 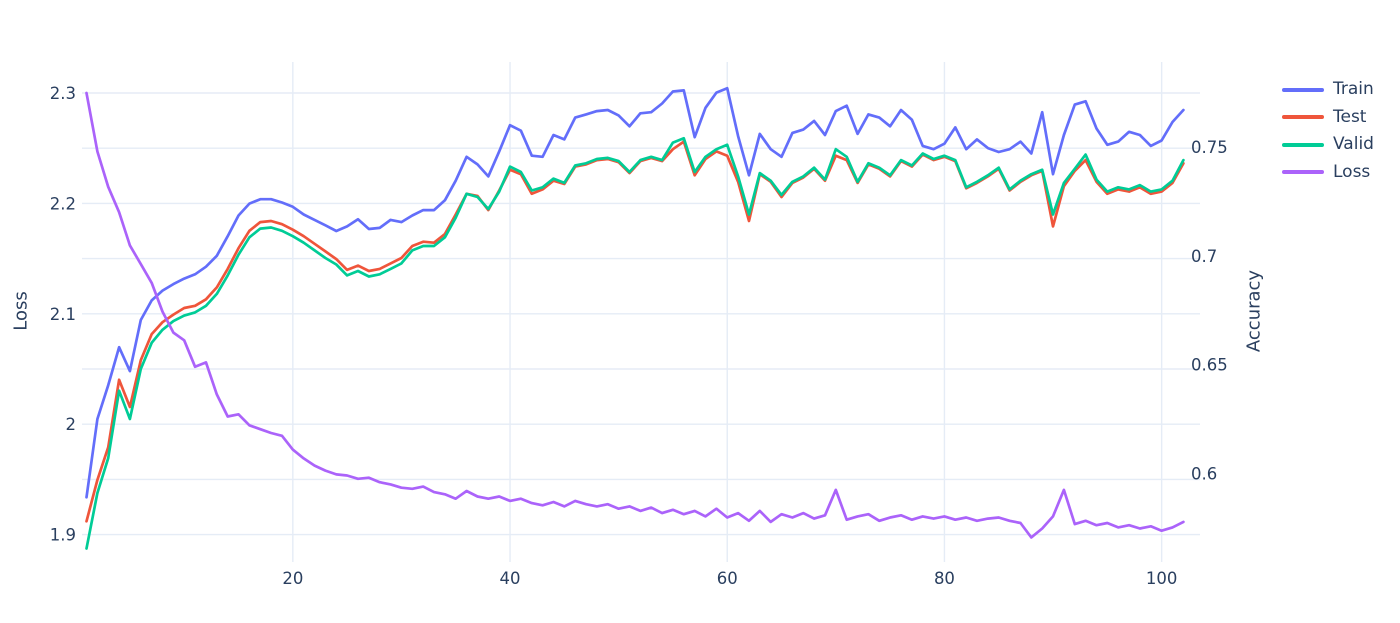 What do you see at coordinates (63, 93) in the screenshot?
I see `left-tick-label-2.3: 2.3` at bounding box center [63, 93].